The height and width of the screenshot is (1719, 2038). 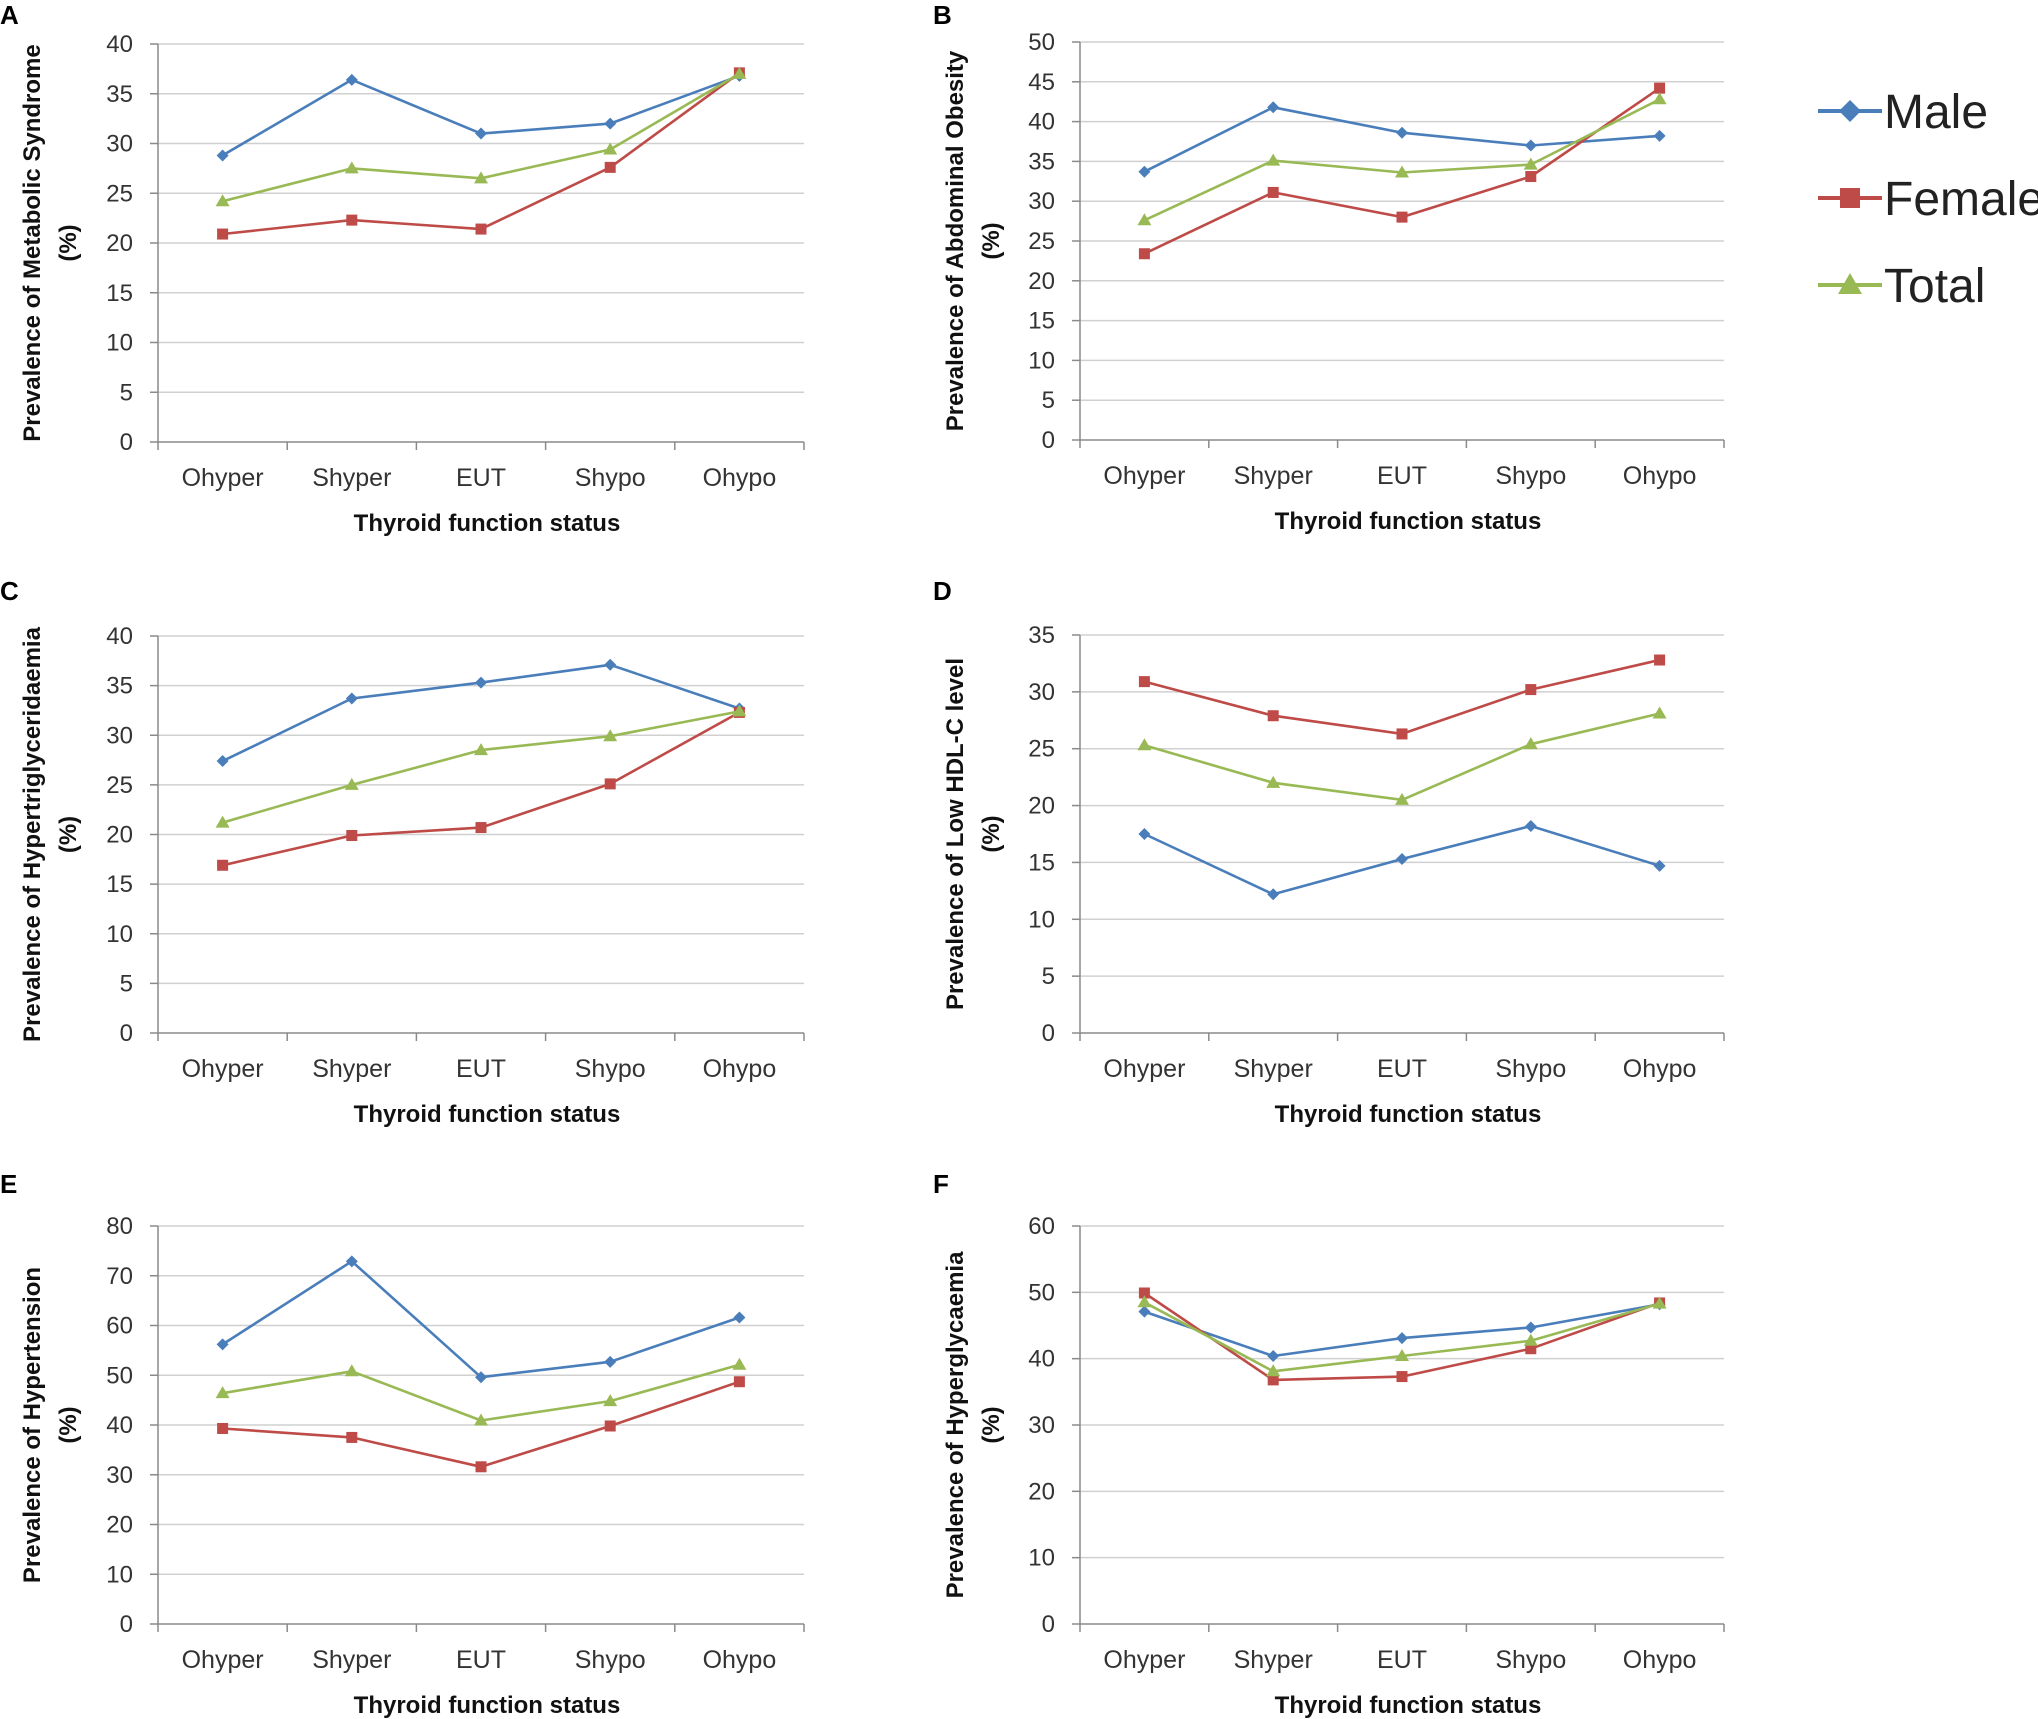 I want to click on panel-letter: B, so click(x=942, y=15).